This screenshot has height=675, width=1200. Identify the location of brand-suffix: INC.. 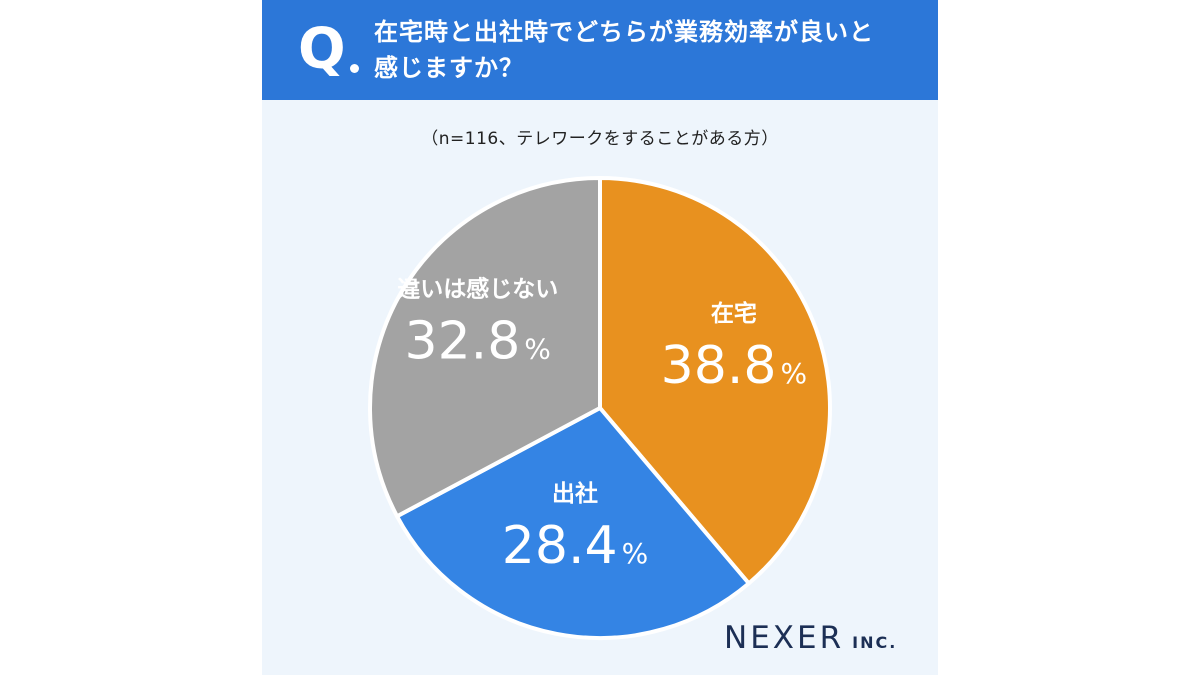
(875, 642).